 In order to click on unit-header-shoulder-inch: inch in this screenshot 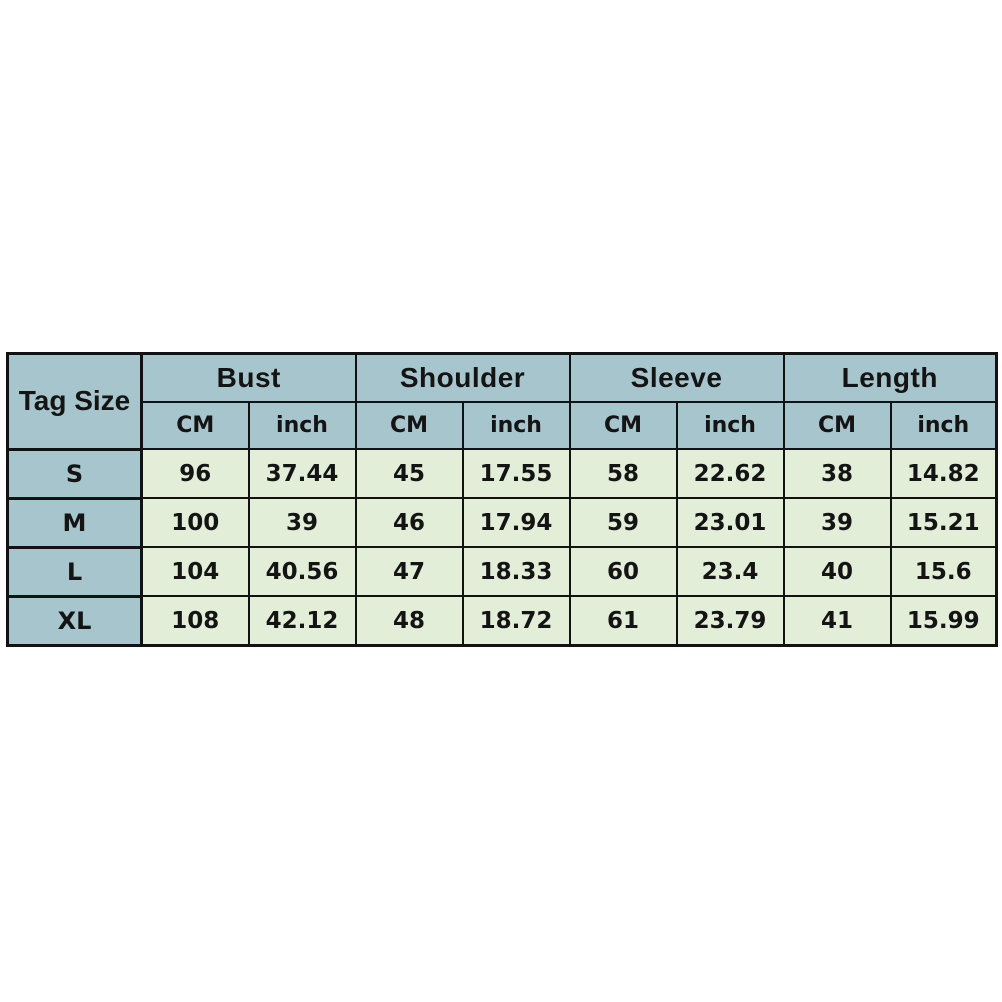, I will do `click(516, 425)`.